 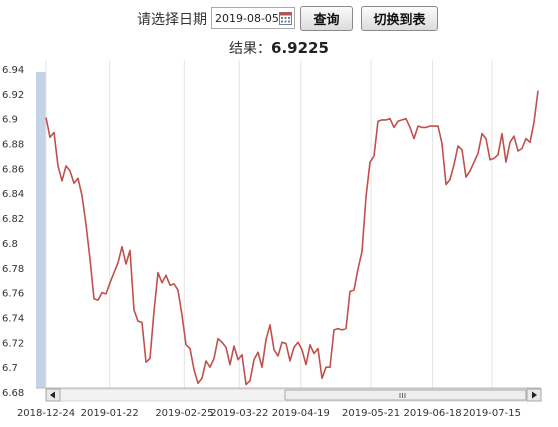 I want to click on y-tick-label: 6.92, so click(x=13, y=95).